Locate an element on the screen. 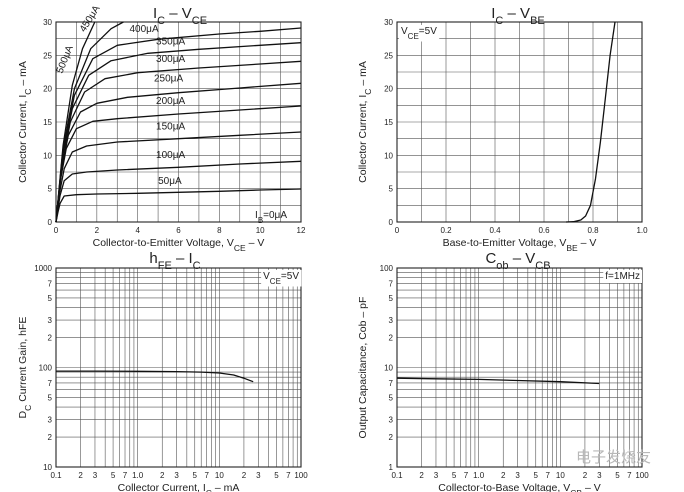  y-minor-tick-label: 7 is located at coordinates (391, 383).